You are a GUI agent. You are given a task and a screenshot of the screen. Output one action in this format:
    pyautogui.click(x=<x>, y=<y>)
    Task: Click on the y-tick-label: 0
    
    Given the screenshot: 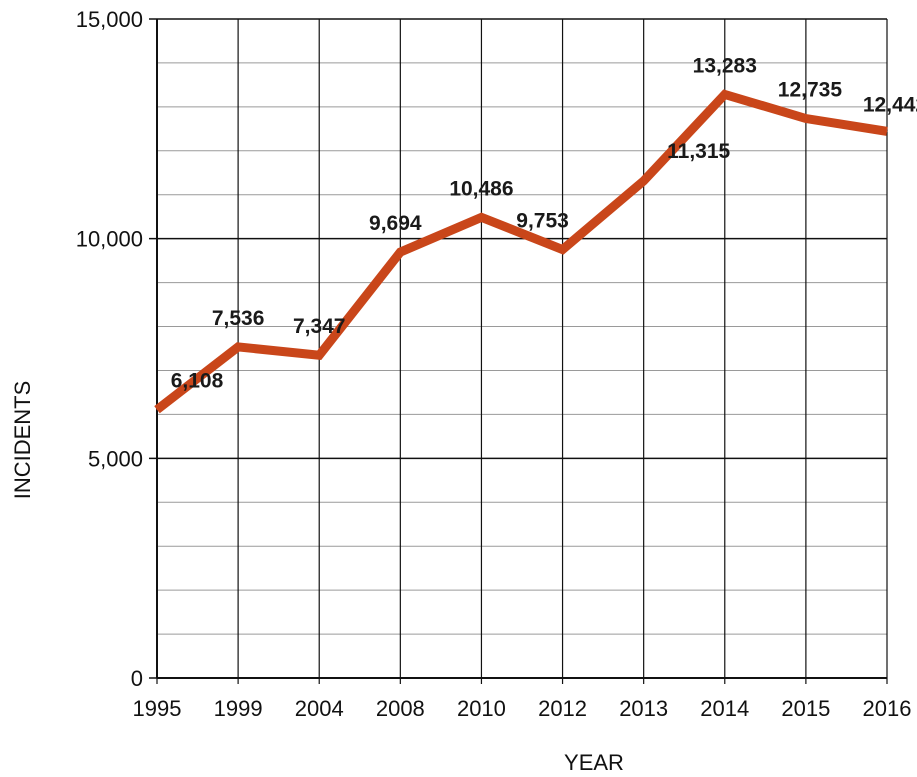 What is the action you would take?
    pyautogui.click(x=137, y=678)
    